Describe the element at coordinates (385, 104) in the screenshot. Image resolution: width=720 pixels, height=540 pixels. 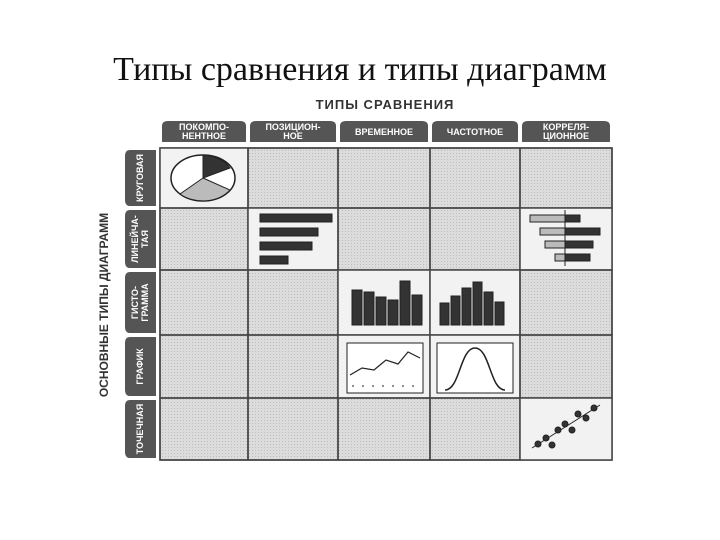
I see `column-axis-label: ТИПЫ СРАВНЕНИЯ` at that location.